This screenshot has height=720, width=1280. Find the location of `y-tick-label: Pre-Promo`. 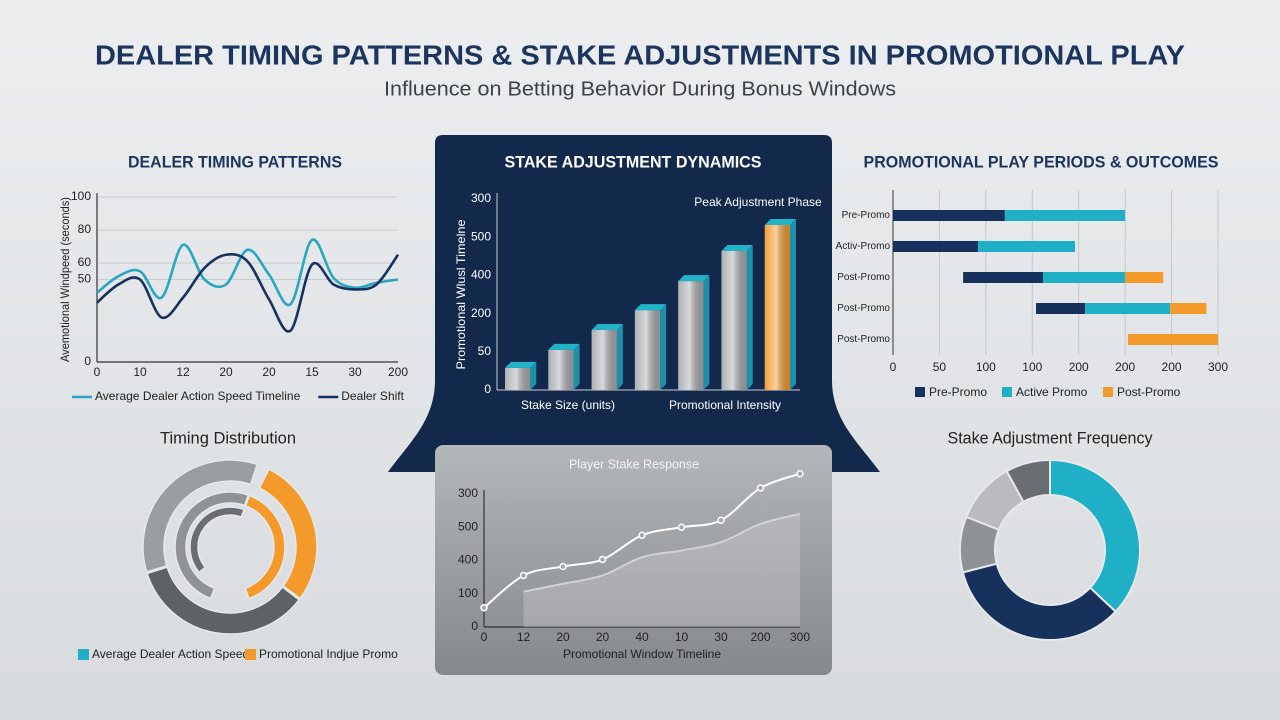

y-tick-label: Pre-Promo is located at coordinates (866, 215).